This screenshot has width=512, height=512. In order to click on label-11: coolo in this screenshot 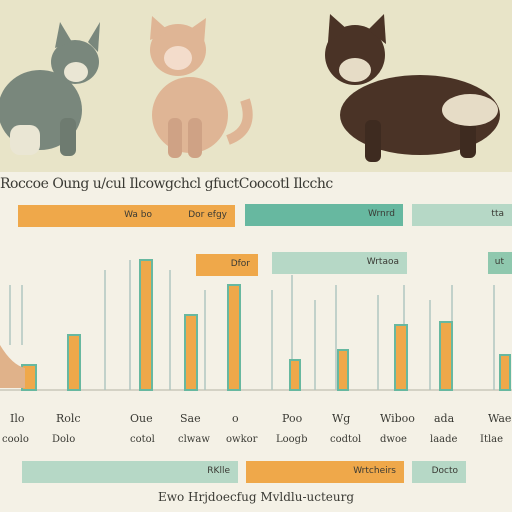, I will do `click(15, 439)`.